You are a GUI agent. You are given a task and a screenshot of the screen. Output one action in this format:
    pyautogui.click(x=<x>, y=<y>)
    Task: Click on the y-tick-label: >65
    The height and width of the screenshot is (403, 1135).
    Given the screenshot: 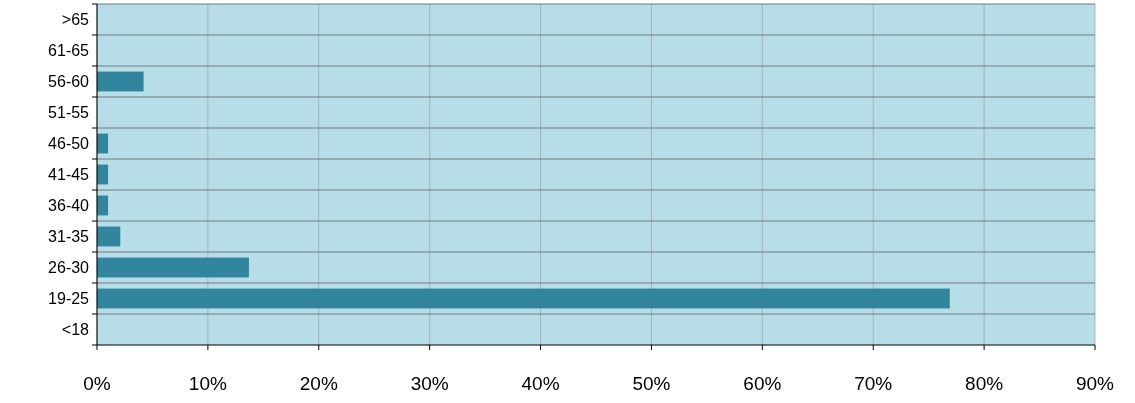 What is the action you would take?
    pyautogui.click(x=75, y=20)
    